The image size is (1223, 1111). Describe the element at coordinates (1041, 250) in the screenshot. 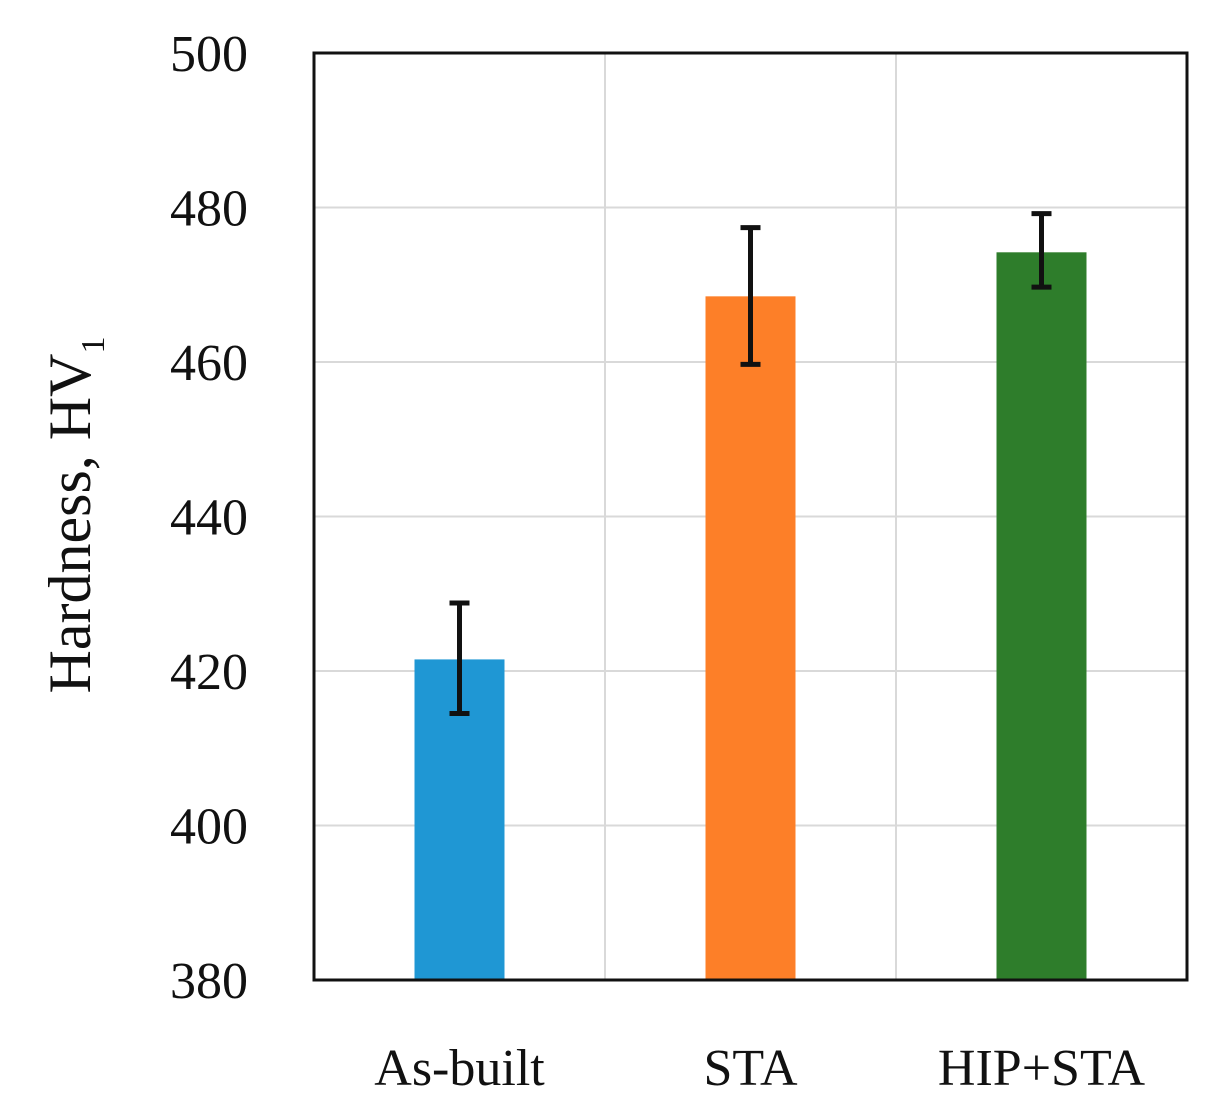

I see `error-bar-hip-sta` at that location.